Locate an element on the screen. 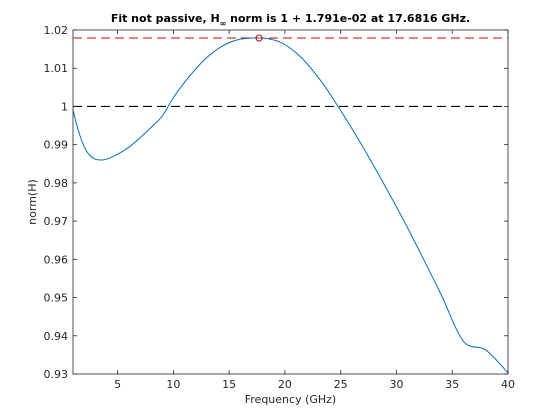 This screenshot has width=560, height=420. y-tick-label-7: 1 is located at coordinates (64, 106).